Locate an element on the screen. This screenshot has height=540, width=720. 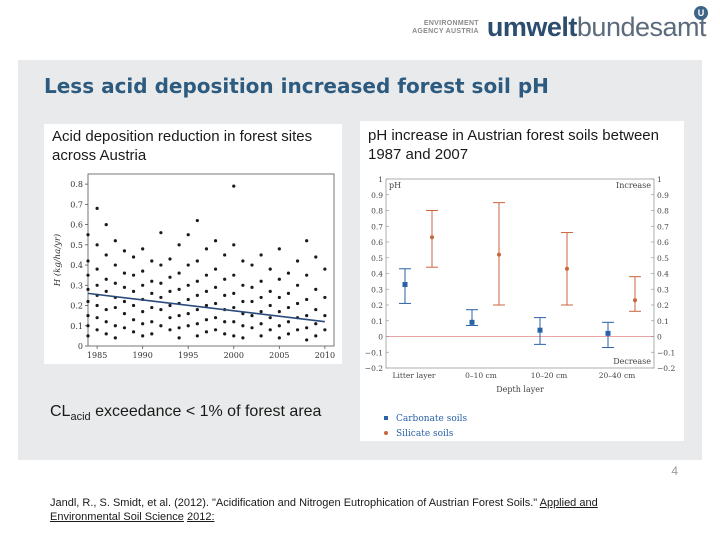
increase-label: Increase is located at coordinates (633, 185).